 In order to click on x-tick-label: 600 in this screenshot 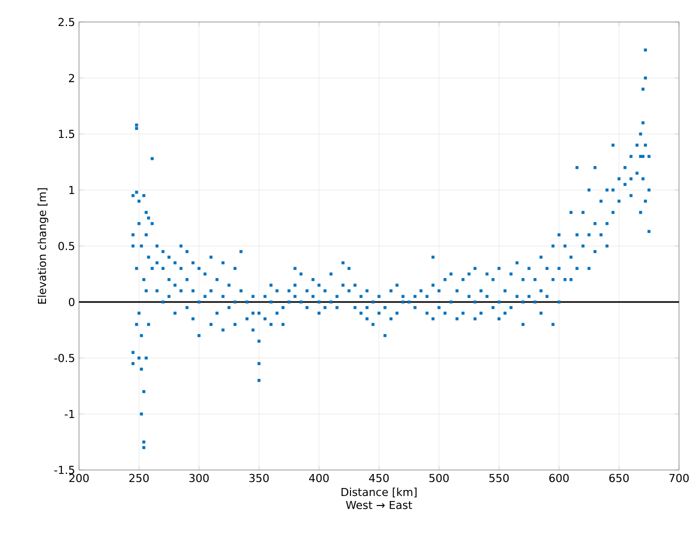, I will do `click(559, 478)`.